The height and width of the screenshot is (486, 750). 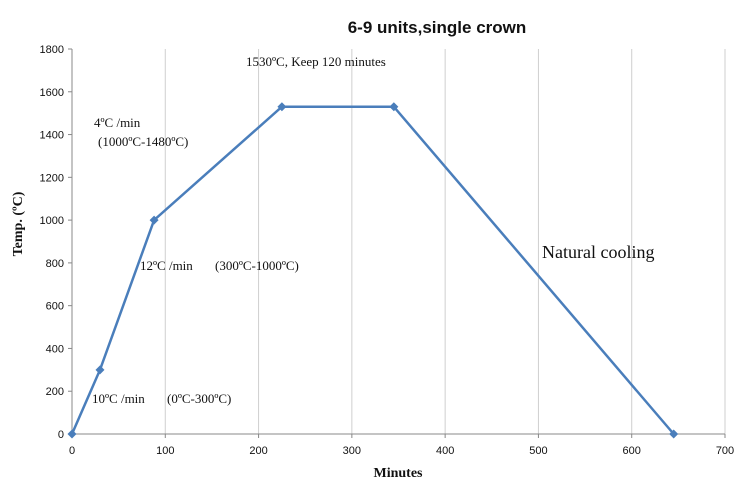 I want to click on annotation-rate-high-1: 4ºC /min, so click(x=117, y=122).